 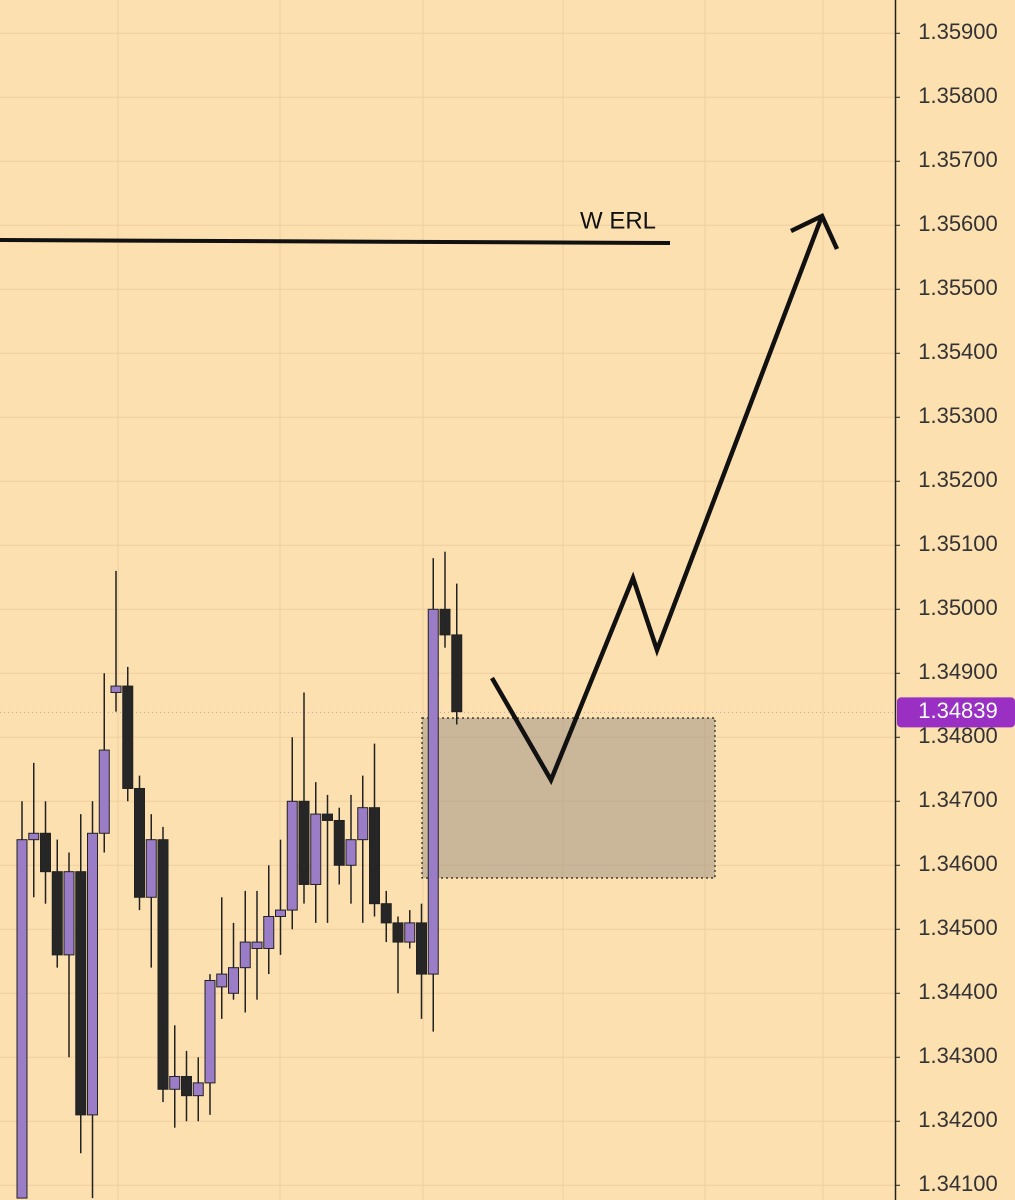 I want to click on y-tick-label: 1.35900, so click(x=958, y=31).